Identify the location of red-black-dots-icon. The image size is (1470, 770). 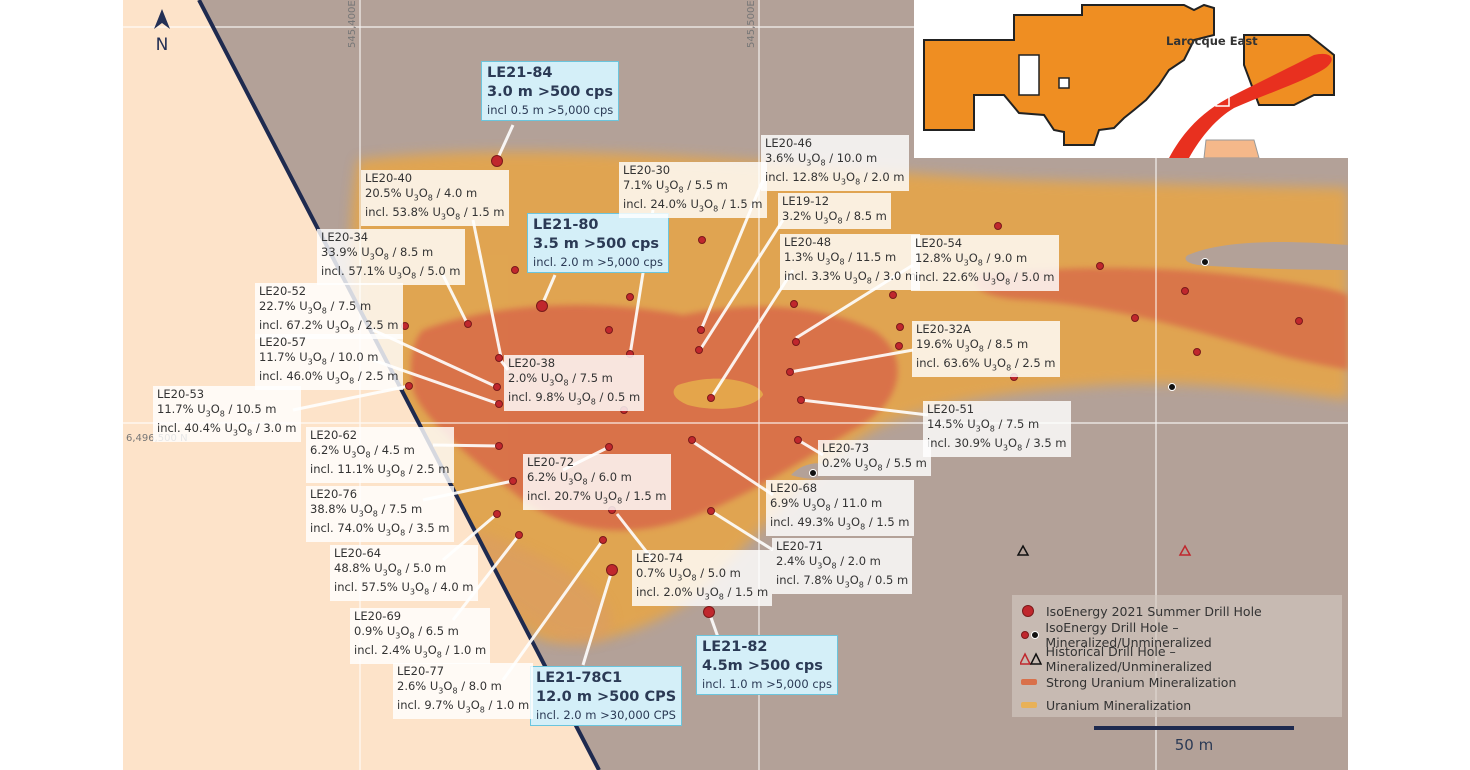
(1030, 635).